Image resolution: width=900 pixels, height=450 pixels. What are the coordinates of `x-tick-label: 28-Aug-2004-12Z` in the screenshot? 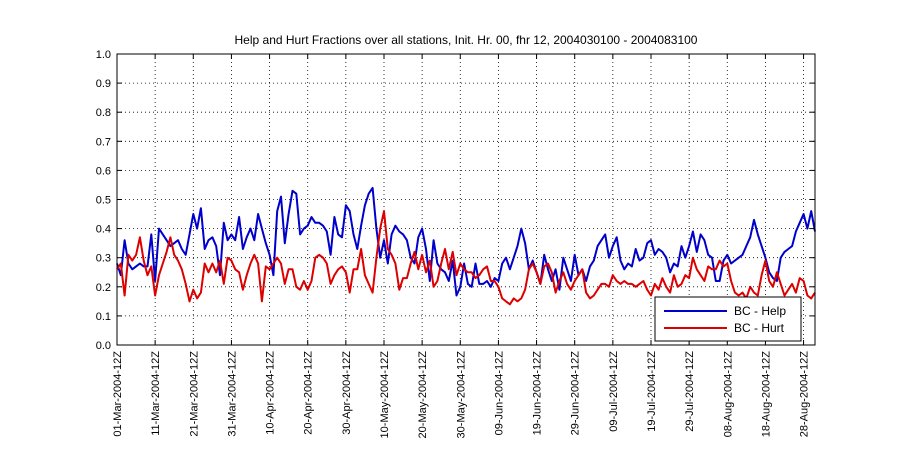 It's located at (805, 394).